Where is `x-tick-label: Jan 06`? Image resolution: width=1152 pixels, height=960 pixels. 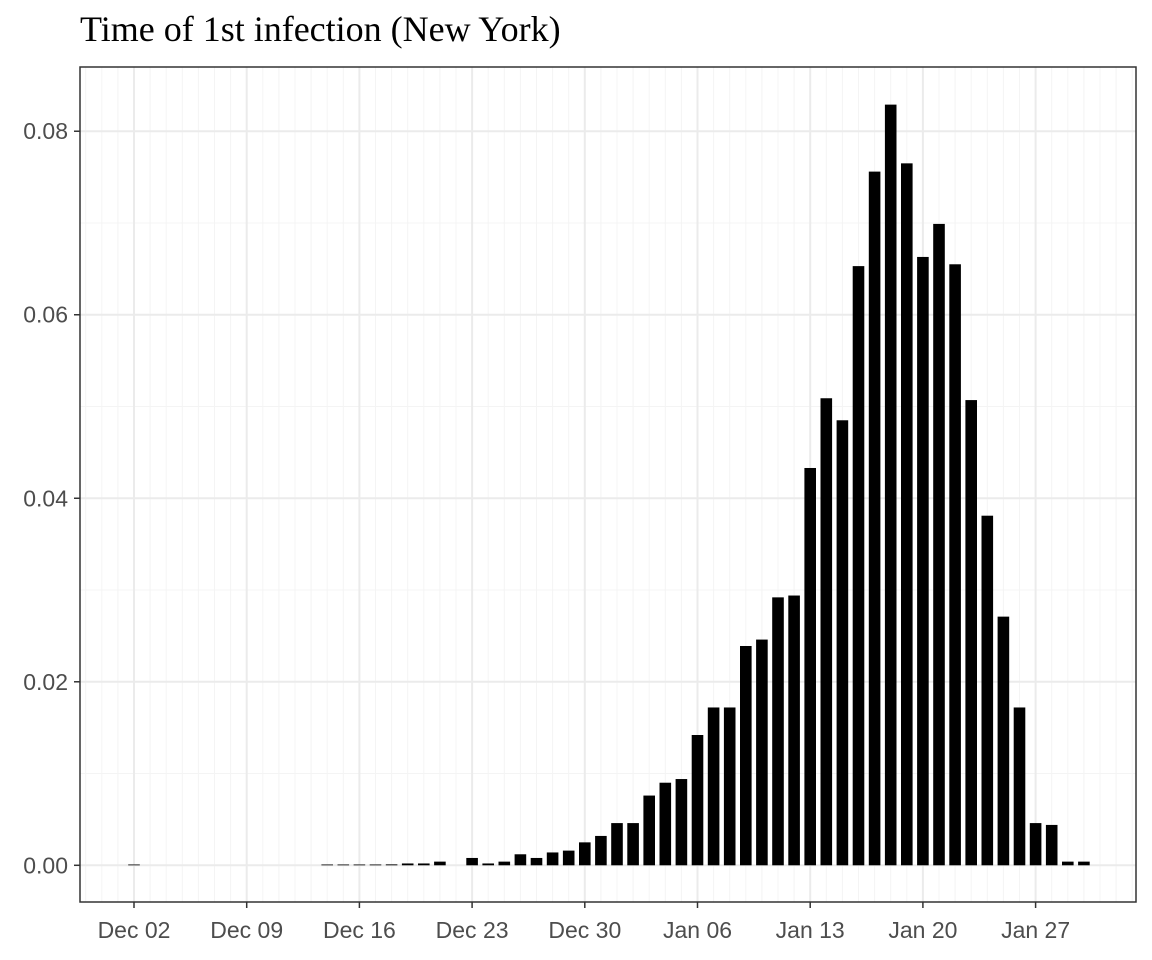
x-tick-label: Jan 06 is located at coordinates (697, 930).